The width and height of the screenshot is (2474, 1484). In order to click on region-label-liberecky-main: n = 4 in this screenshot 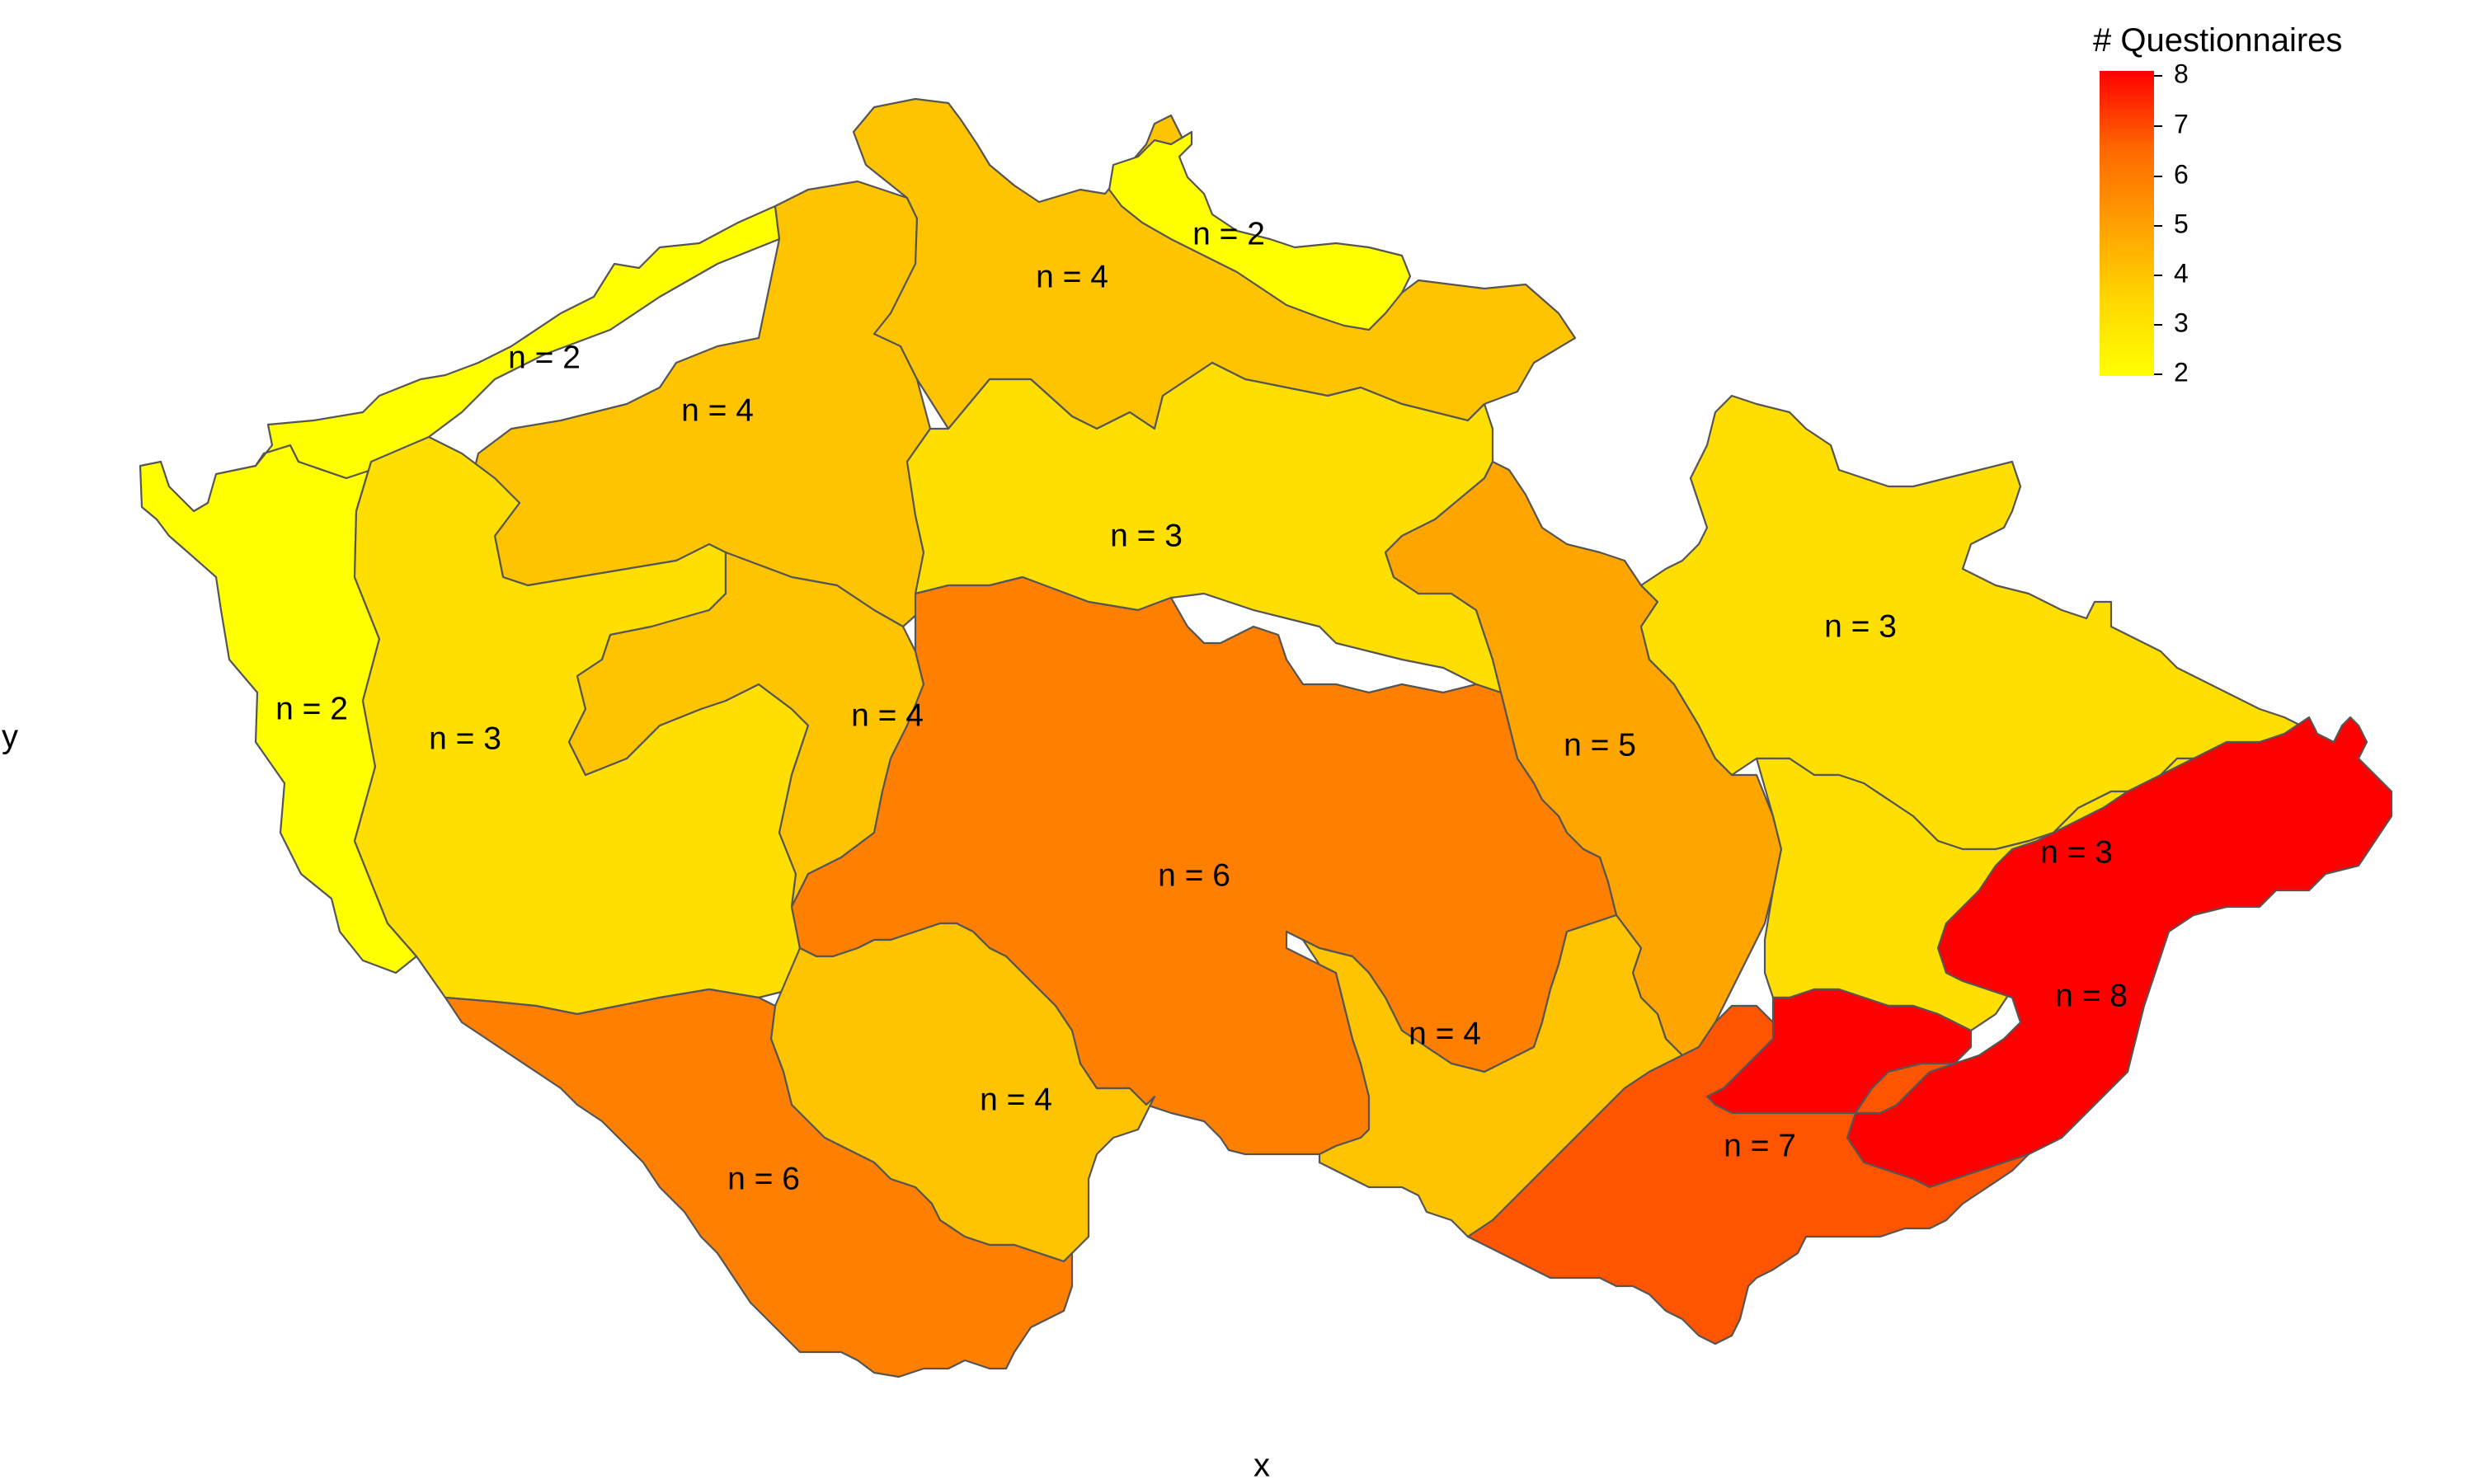, I will do `click(1072, 276)`.